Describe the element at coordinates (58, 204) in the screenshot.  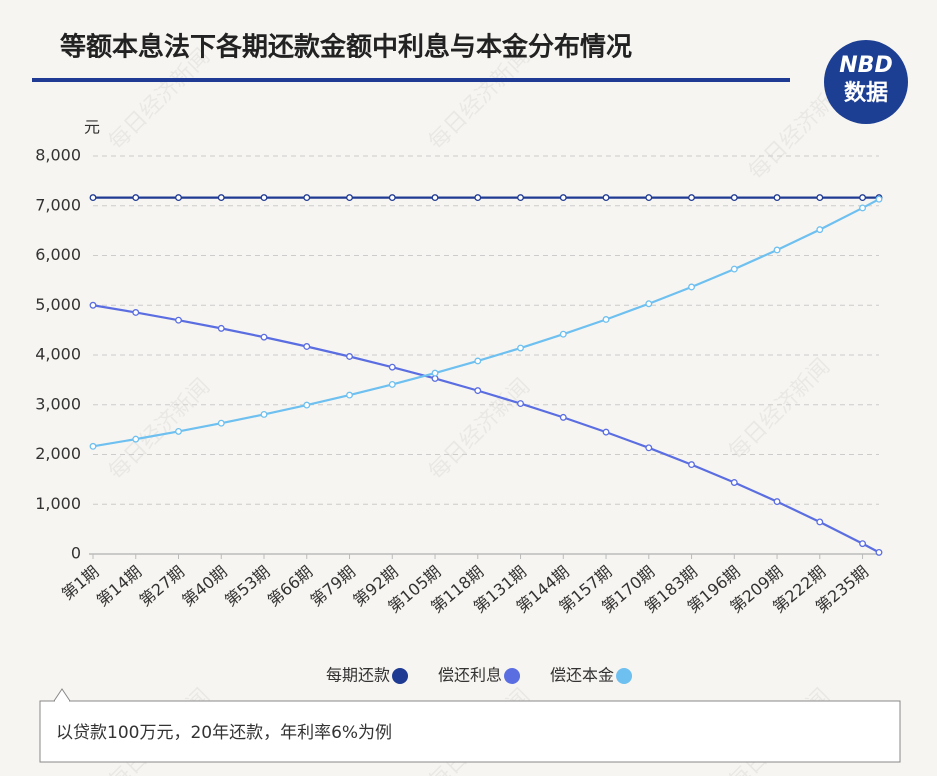
I see `y-tick-label: 7,000` at that location.